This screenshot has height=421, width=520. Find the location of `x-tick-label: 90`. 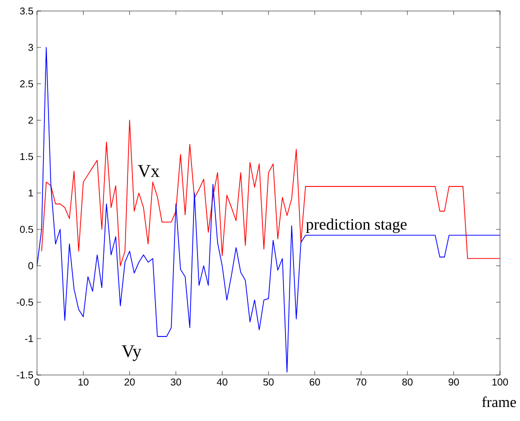

x-tick-label: 90 is located at coordinates (453, 382).